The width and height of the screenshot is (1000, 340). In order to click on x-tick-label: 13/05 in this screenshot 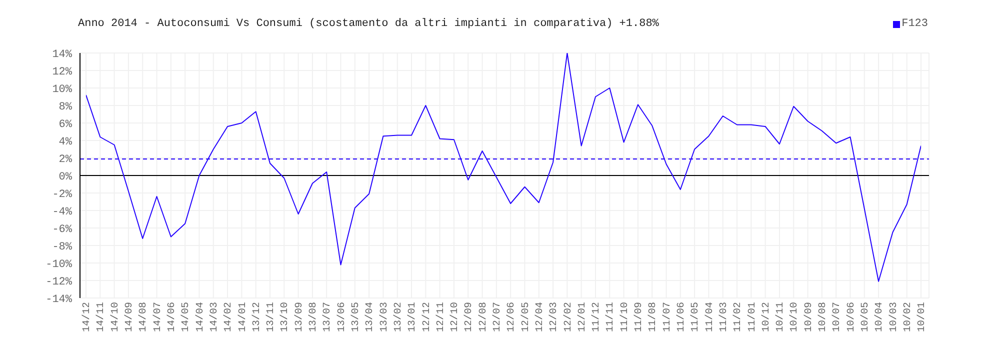, I will do `click(356, 317)`.